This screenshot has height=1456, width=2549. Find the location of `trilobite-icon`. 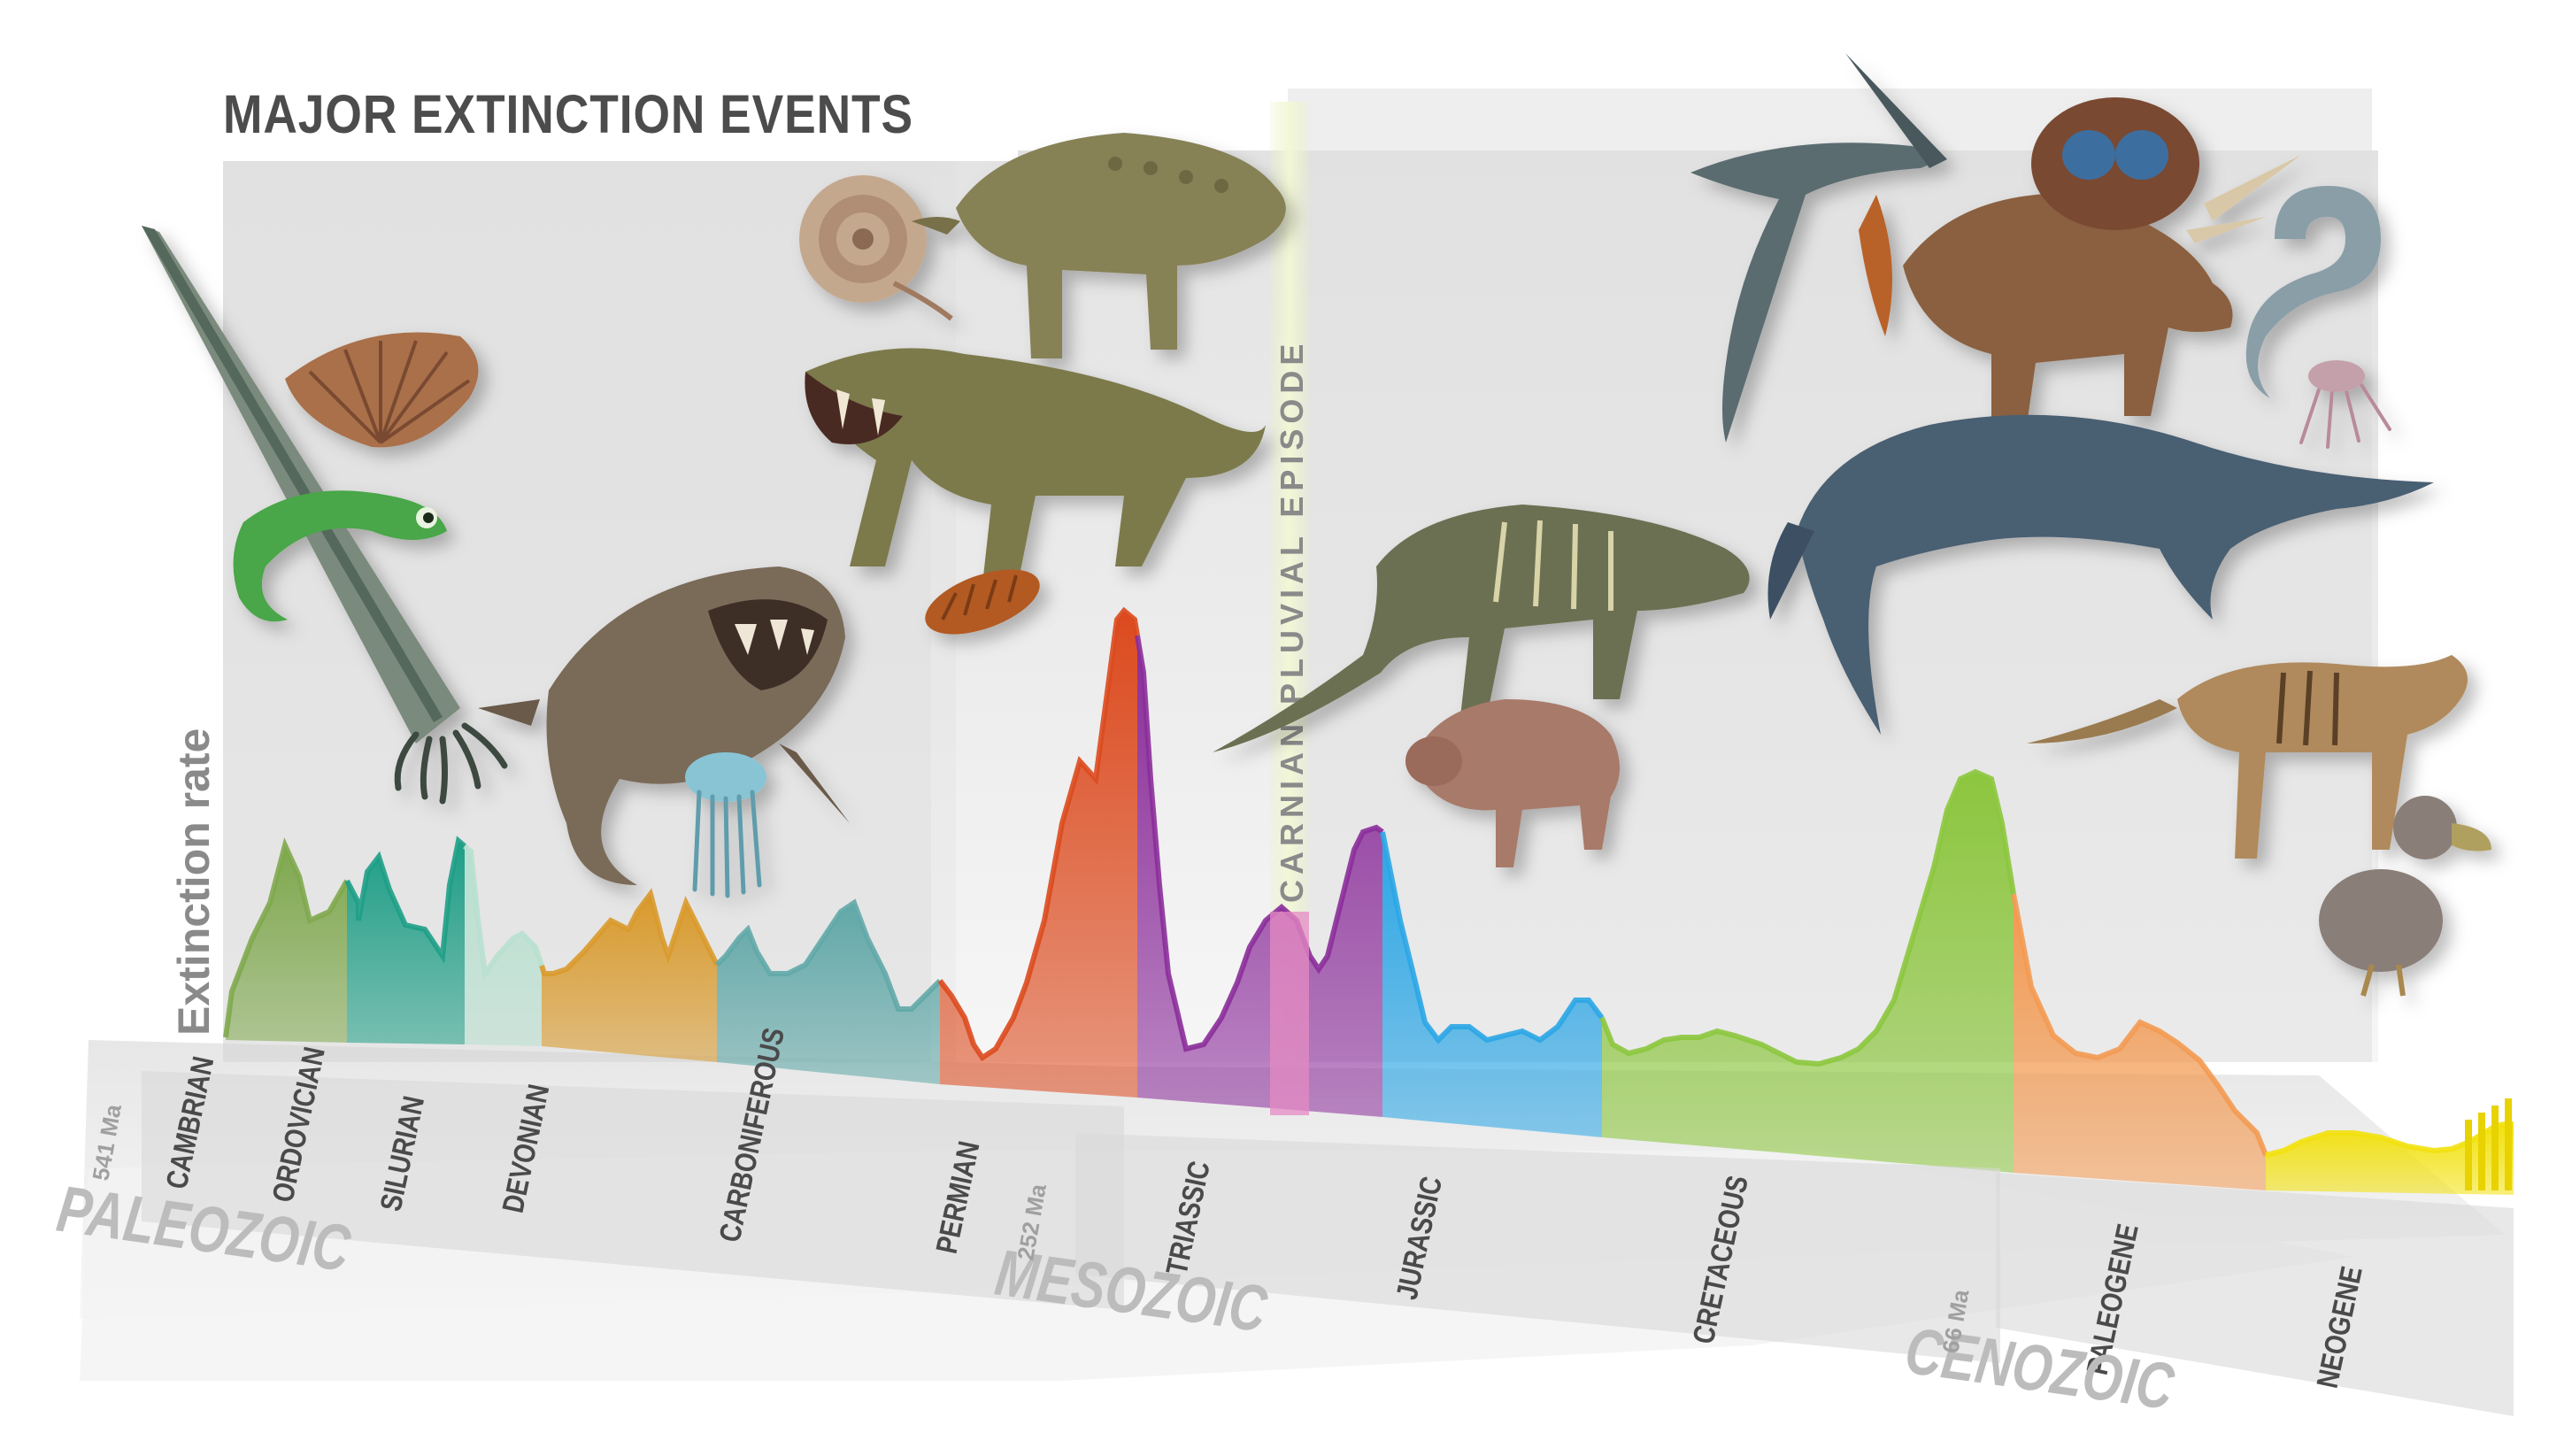

trilobite-icon is located at coordinates (983, 602).